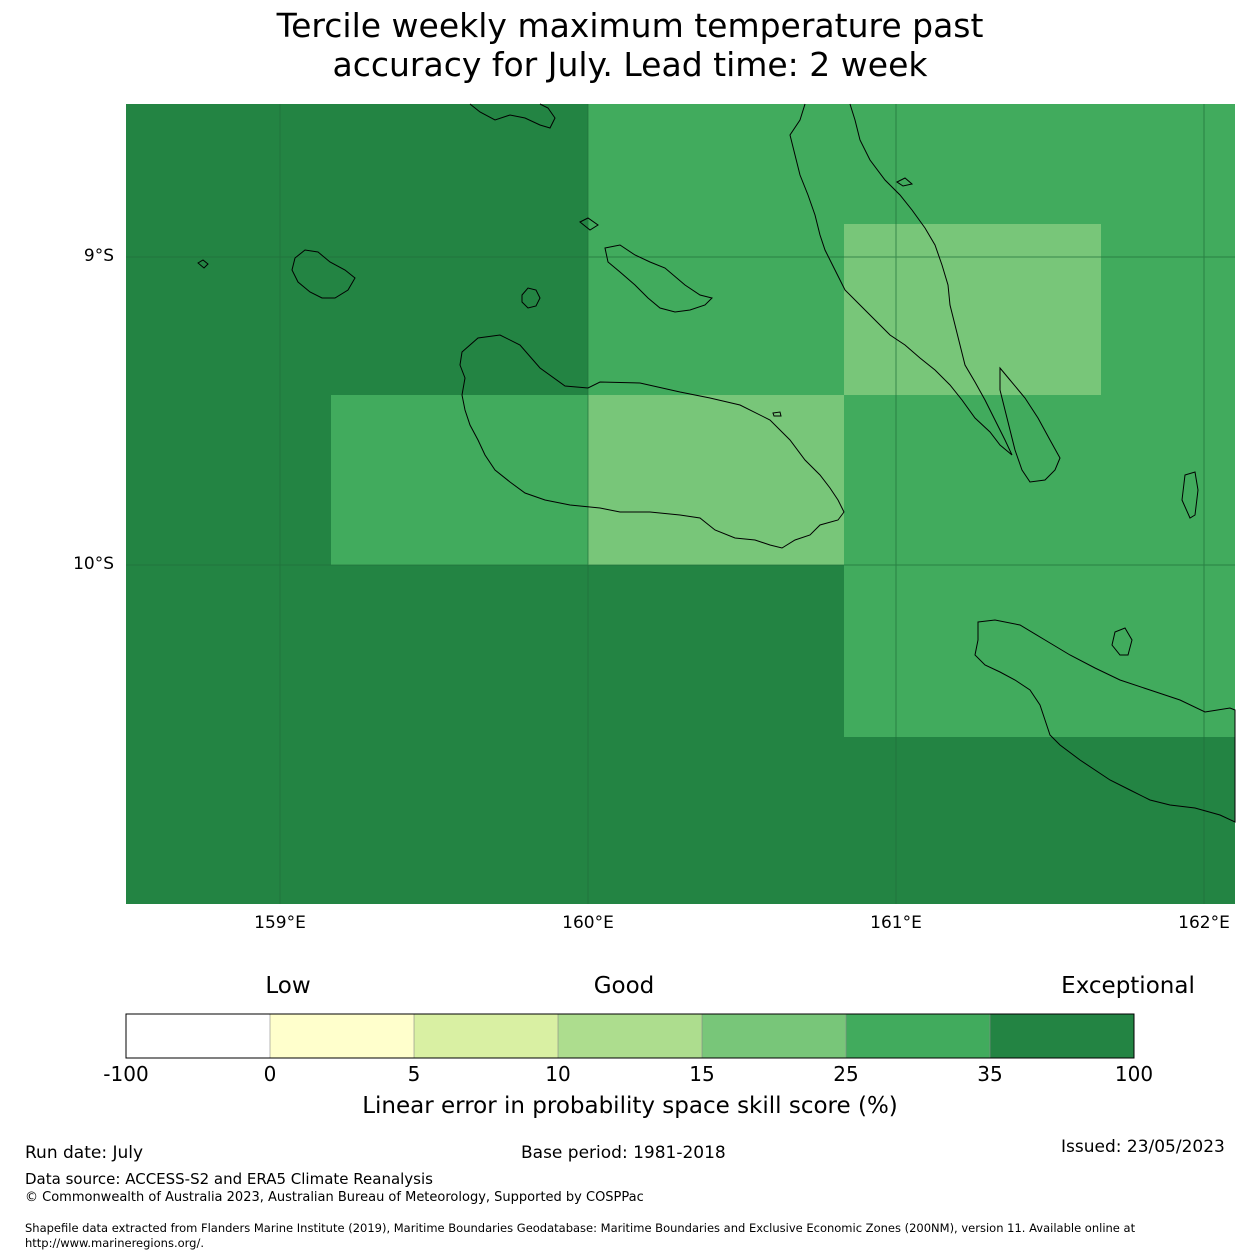 This screenshot has width=1260, height=1260. Describe the element at coordinates (1128, 986) in the screenshot. I see `category-label-exceptional: Exceptional` at that location.